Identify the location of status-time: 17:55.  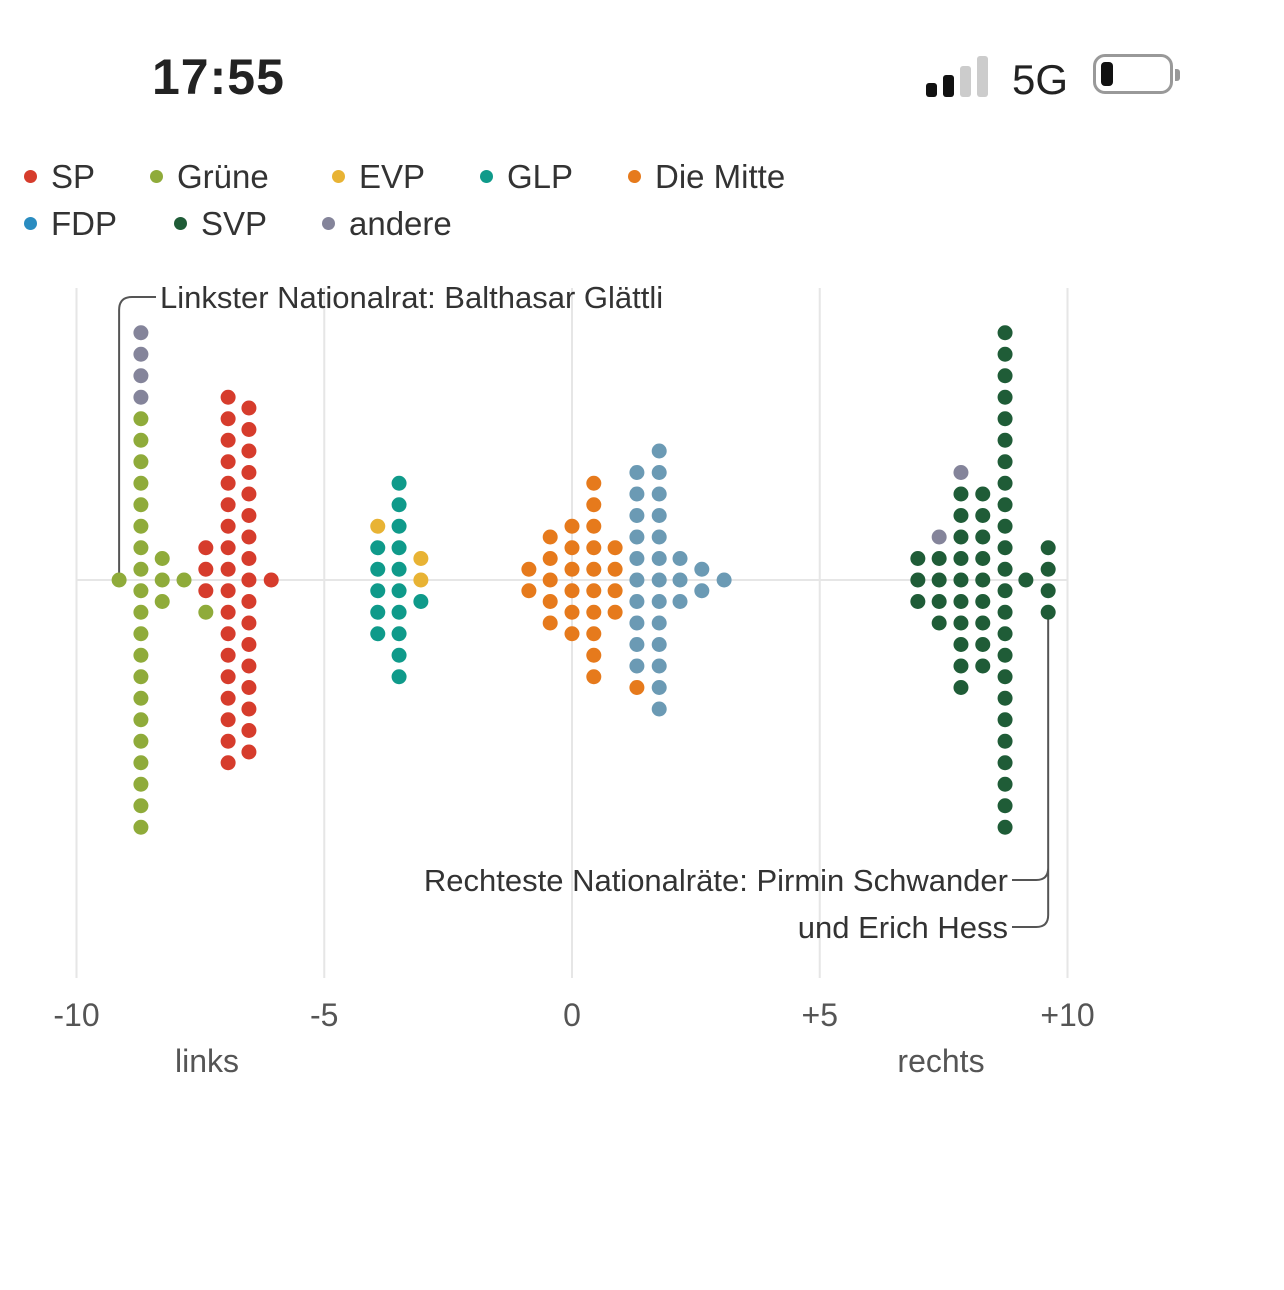
(218, 77).